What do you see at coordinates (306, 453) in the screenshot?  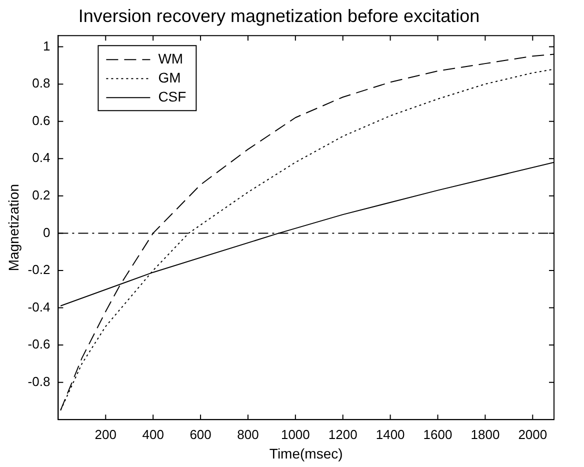 I see `x-axis-title: Time(msec)` at bounding box center [306, 453].